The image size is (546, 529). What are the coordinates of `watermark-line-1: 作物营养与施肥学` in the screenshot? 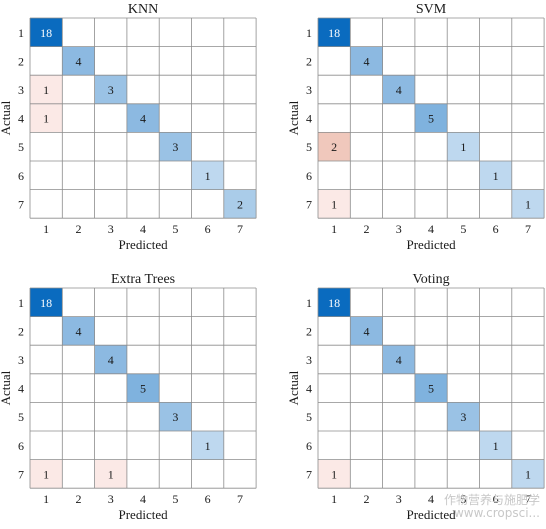 It's located at (491, 500).